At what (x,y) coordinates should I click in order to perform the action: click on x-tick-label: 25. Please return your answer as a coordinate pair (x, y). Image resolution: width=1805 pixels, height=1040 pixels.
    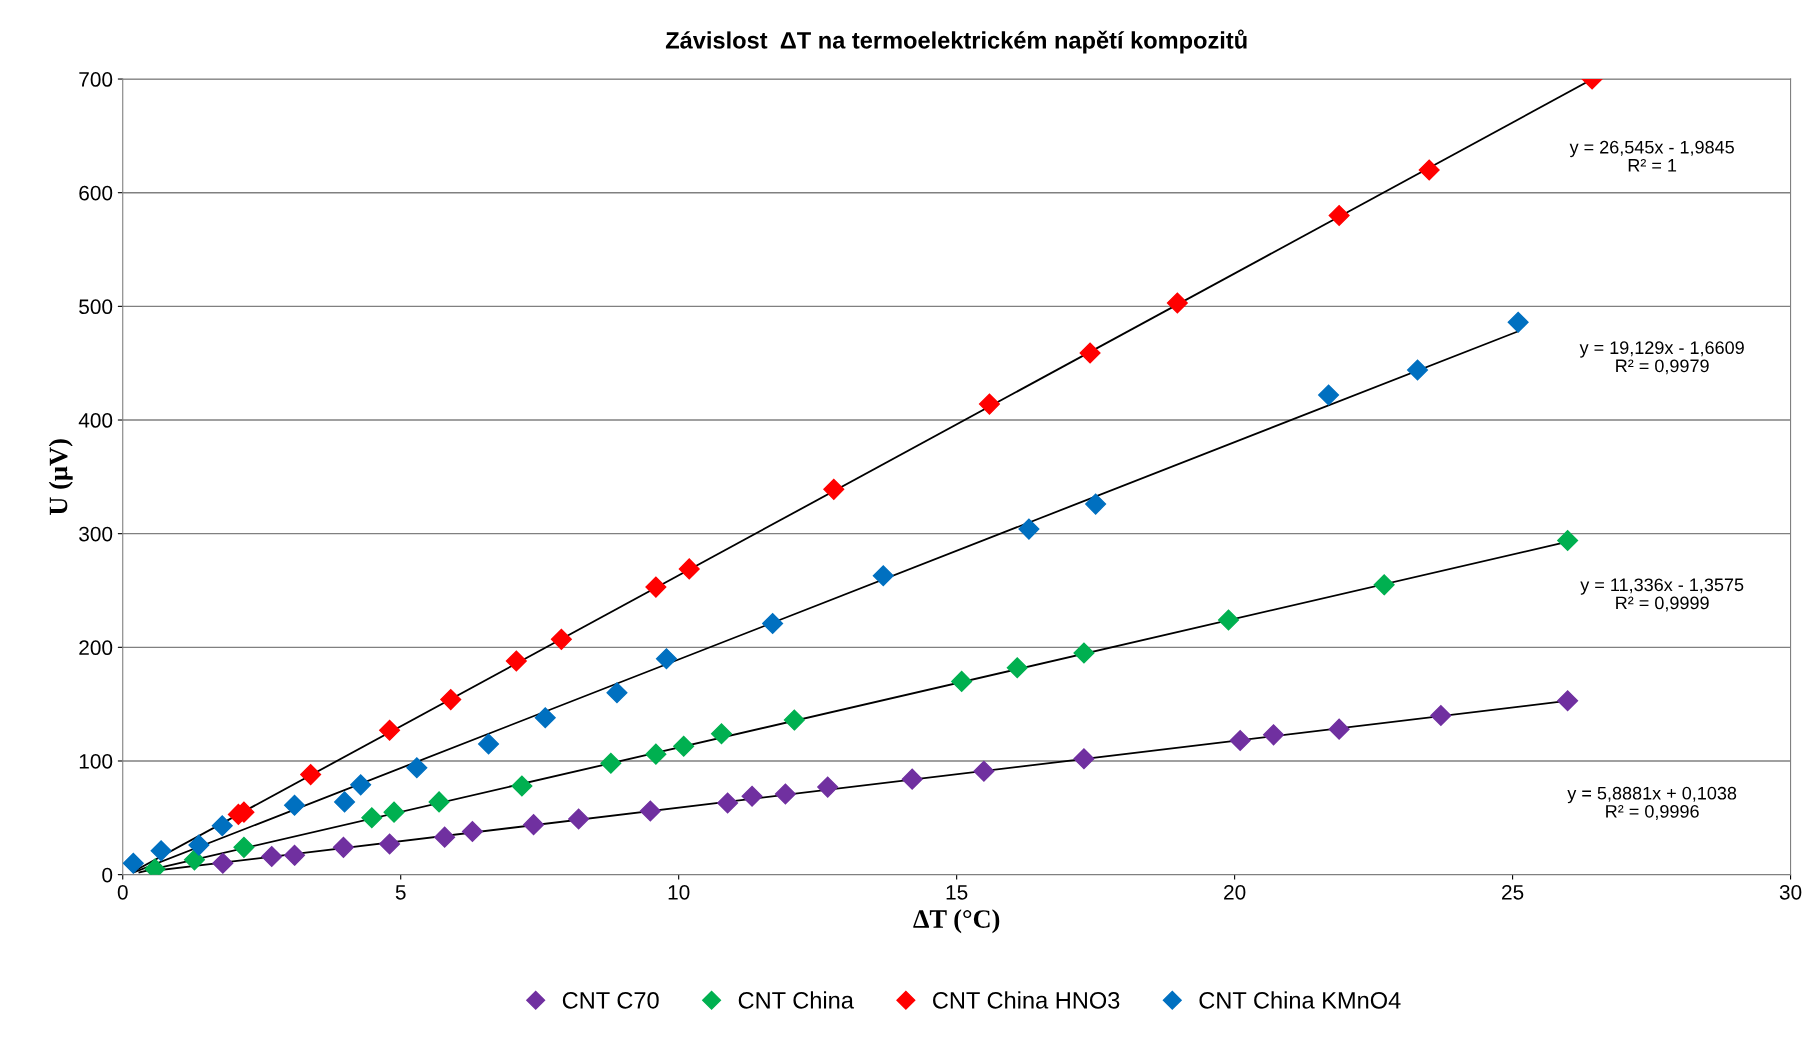
    Looking at the image, I should click on (1513, 892).